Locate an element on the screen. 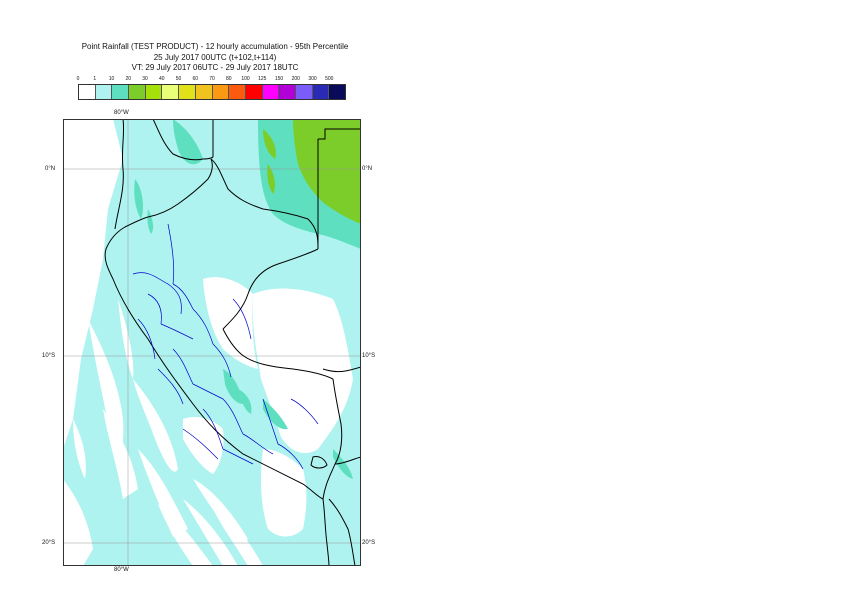 This screenshot has width=842, height=596. legend-threshold-label: 300 is located at coordinates (312, 79).